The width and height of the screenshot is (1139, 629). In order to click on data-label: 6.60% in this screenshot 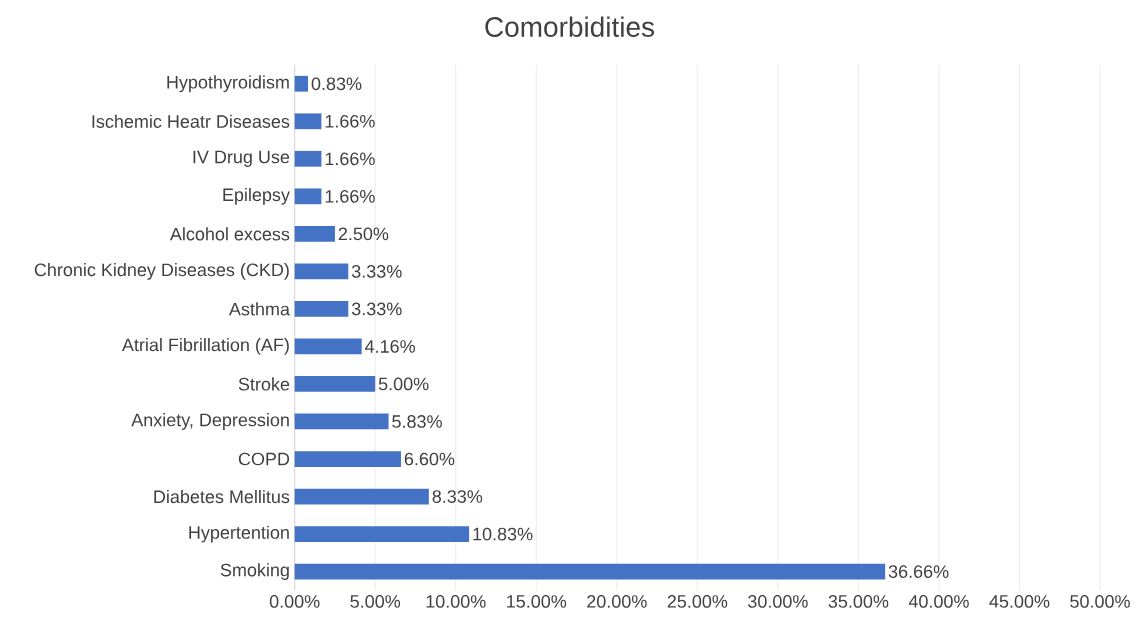, I will do `click(429, 459)`.